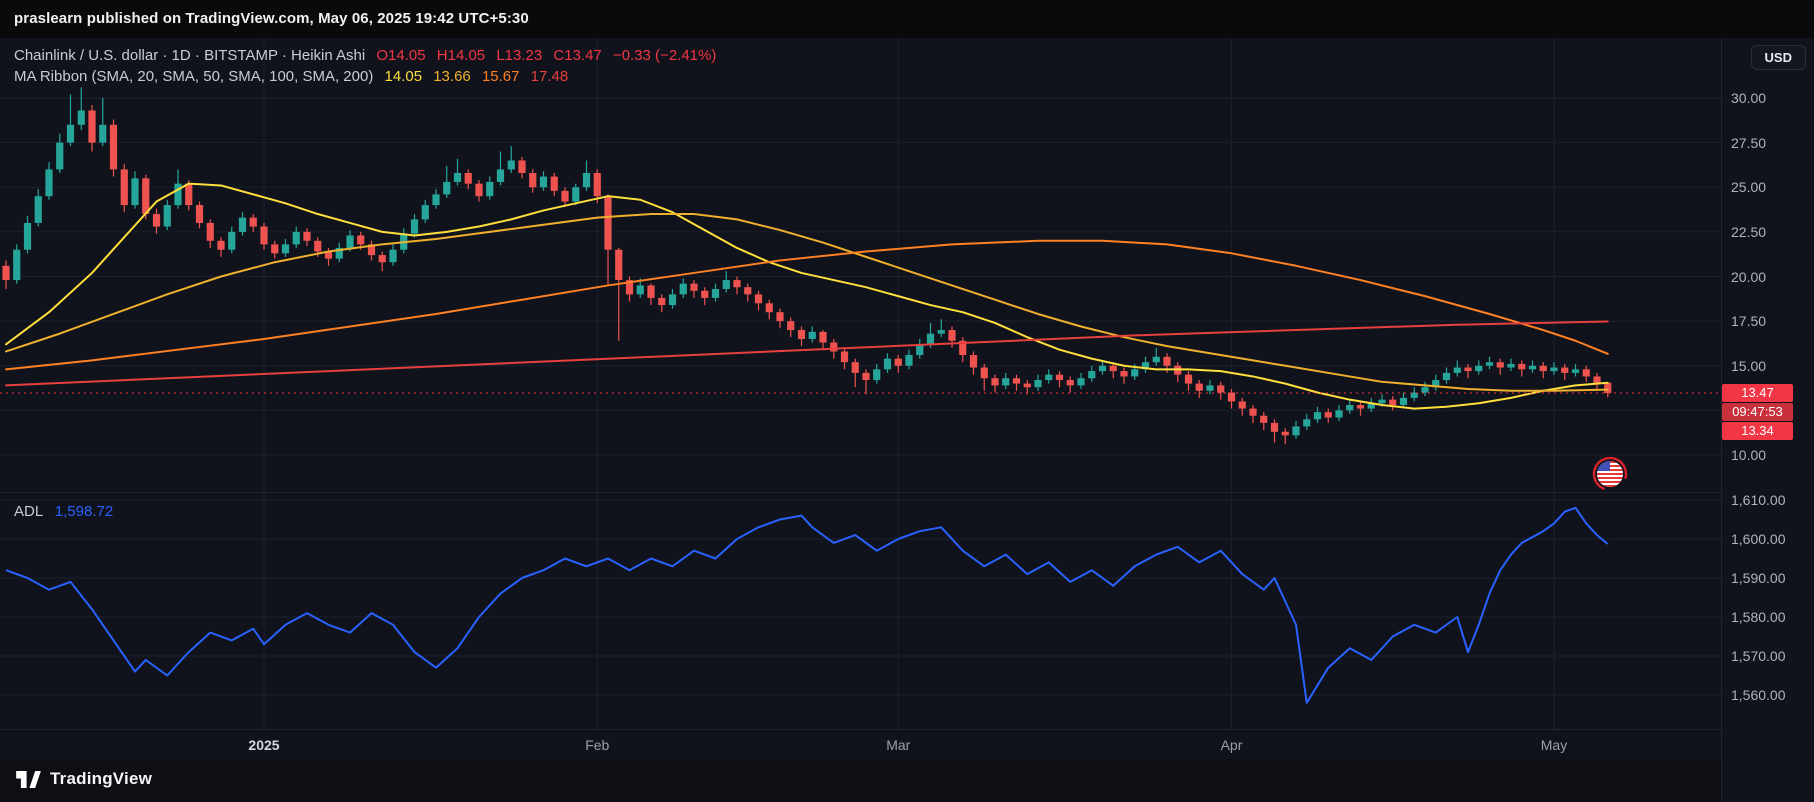  I want to click on adl-axis-tick: 1,560.00, so click(1758, 695).